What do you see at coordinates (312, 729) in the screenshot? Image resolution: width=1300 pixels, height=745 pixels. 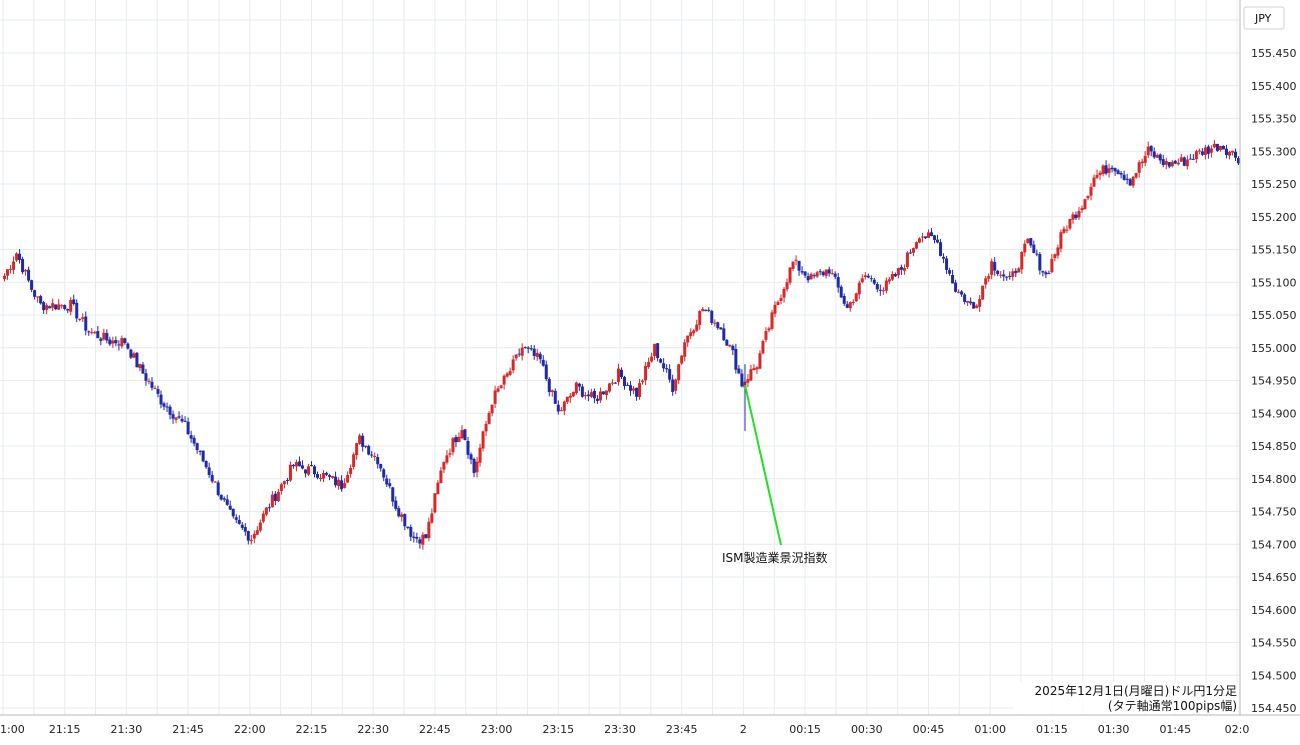 I see `x-tick-label: 22:15` at bounding box center [312, 729].